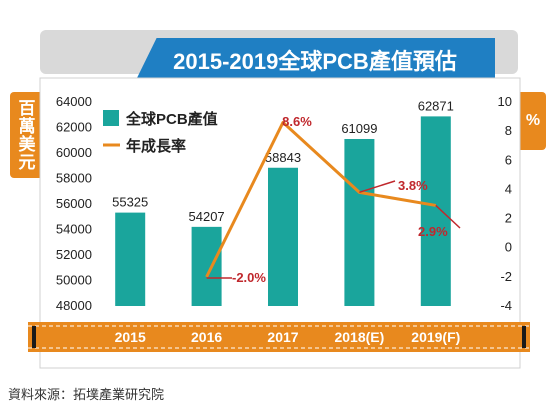 The width and height of the screenshot is (558, 419). Describe the element at coordinates (282, 337) in the screenshot. I see `x-tick-label: 2017` at that location.